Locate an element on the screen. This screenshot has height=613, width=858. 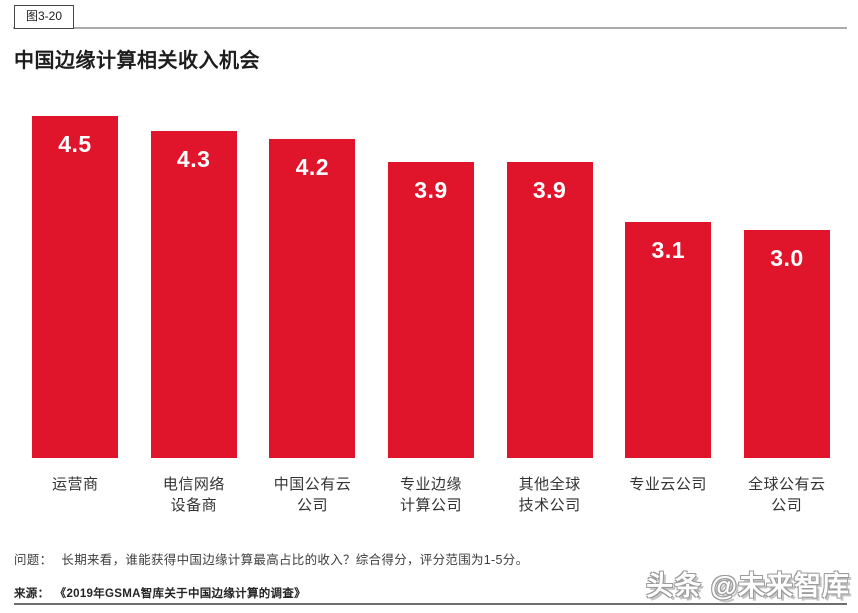
category-label: 其他全球 技术公司 is located at coordinates (549, 495).